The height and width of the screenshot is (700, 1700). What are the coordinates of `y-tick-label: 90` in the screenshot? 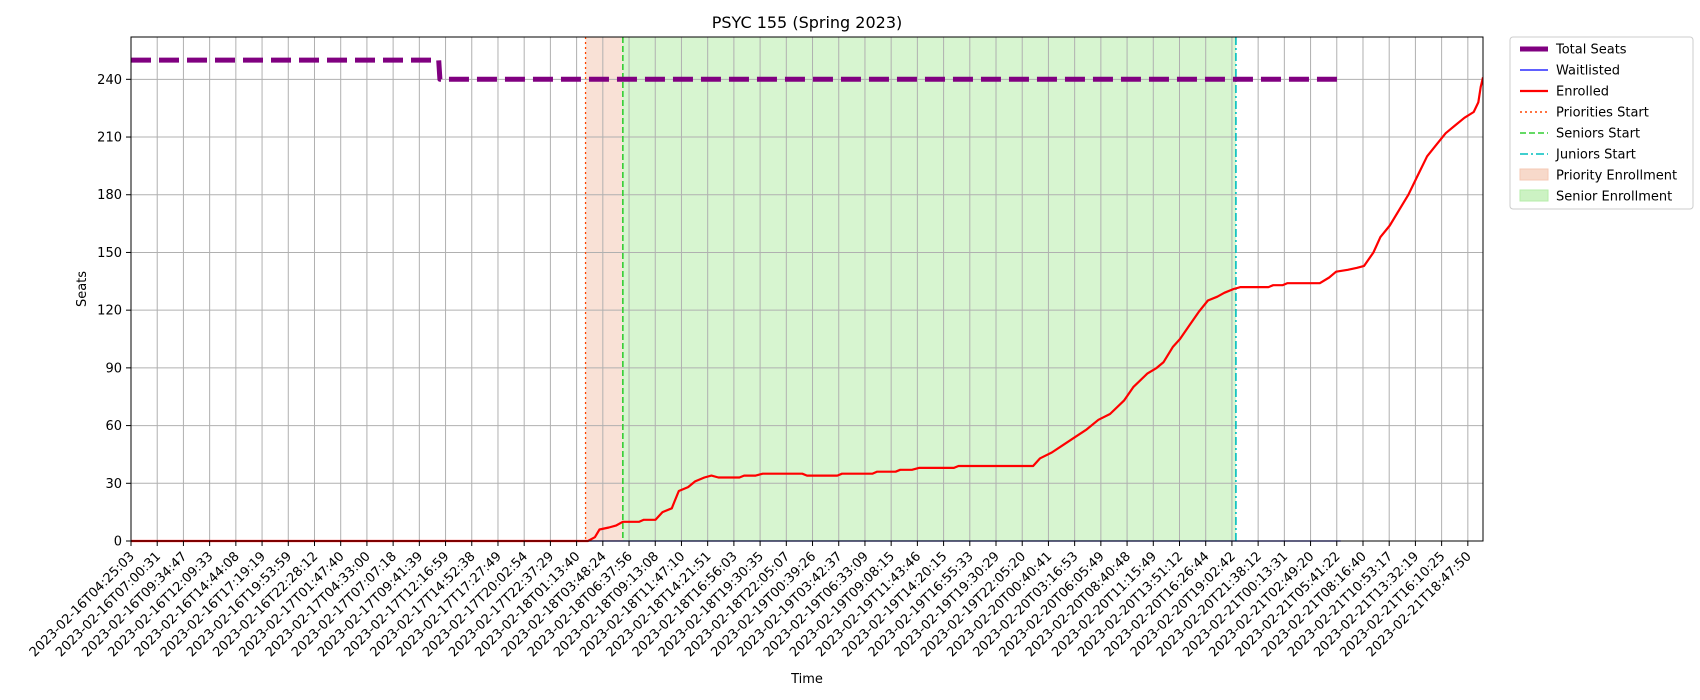 It's located at (113, 368).